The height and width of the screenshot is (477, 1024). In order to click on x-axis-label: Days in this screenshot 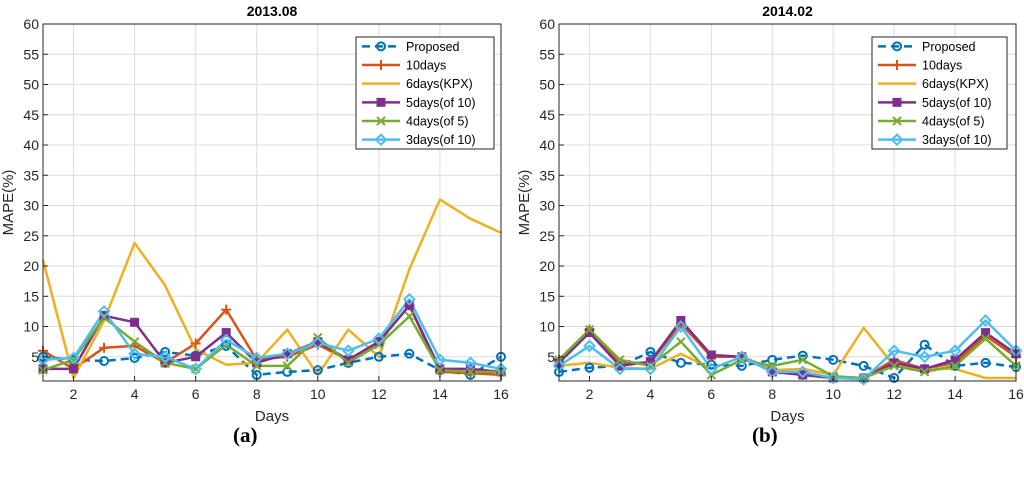, I will do `click(272, 416)`.